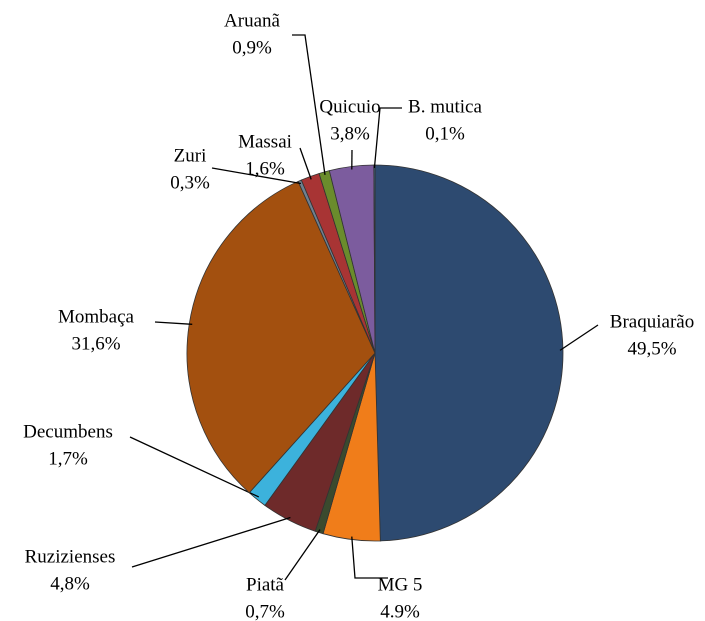  Describe the element at coordinates (252, 47) in the screenshot. I see `slice-value-label: 0,9%` at that location.